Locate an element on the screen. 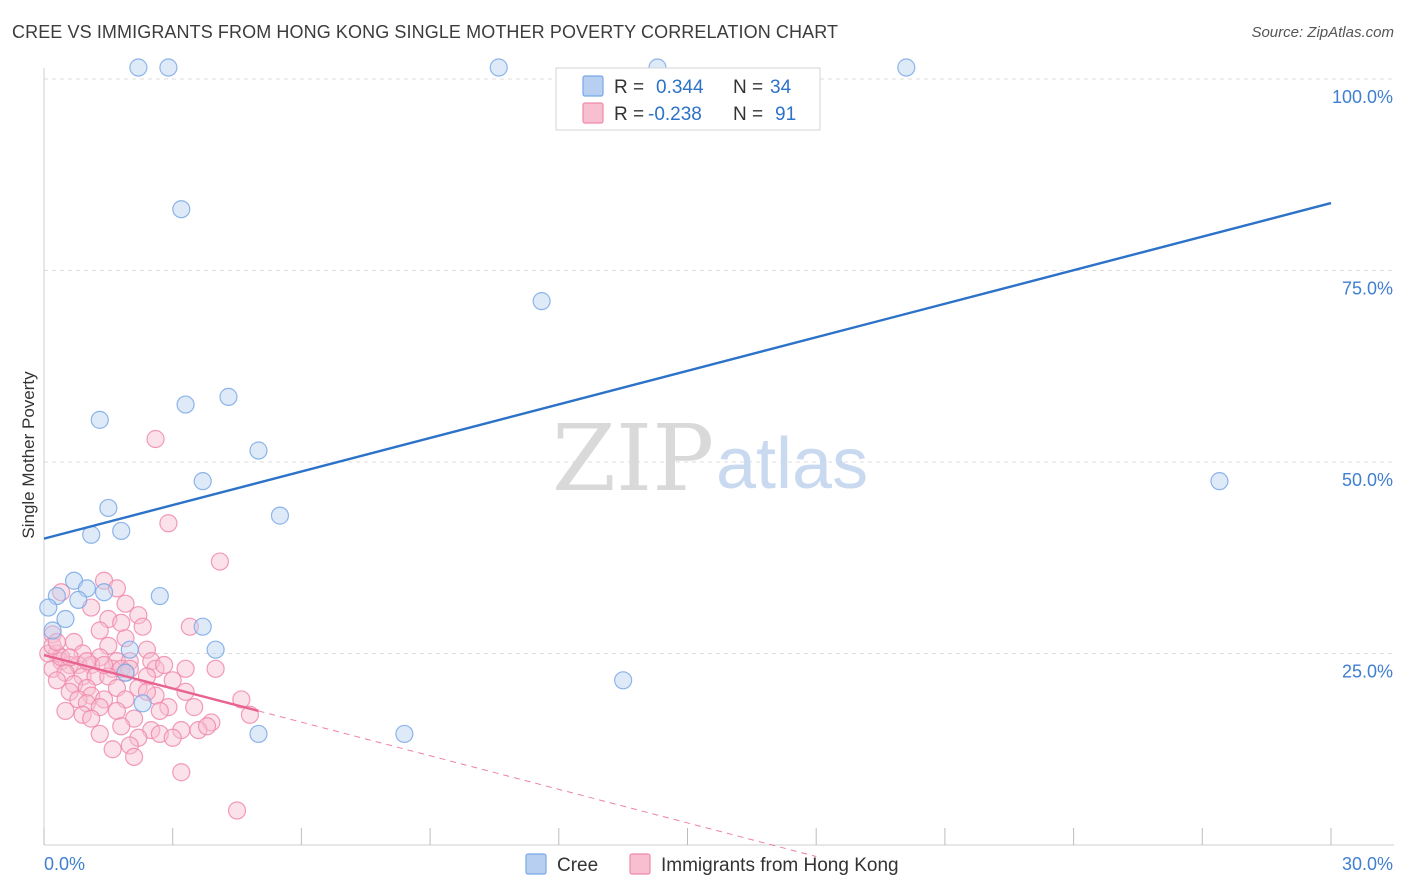 This screenshot has height=892, width=1406. hk-legend-swatch is located at coordinates (593, 113).